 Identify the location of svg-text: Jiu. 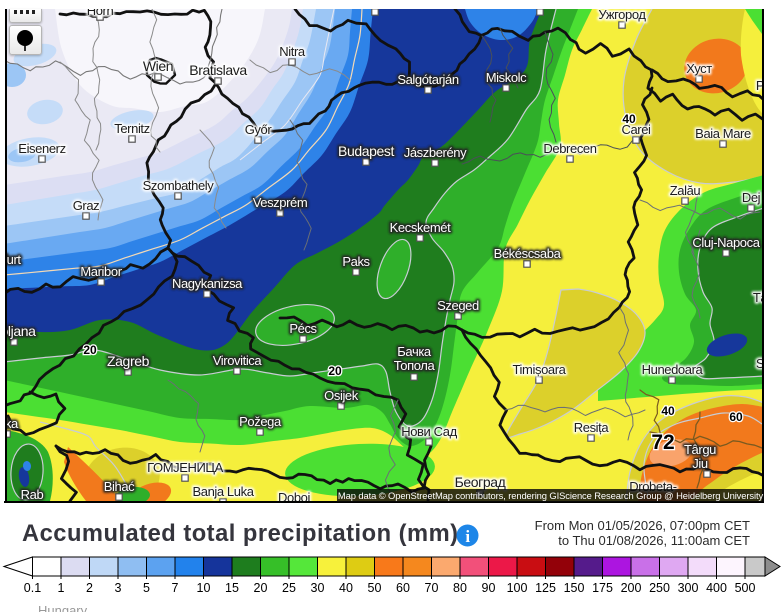
(700, 463).